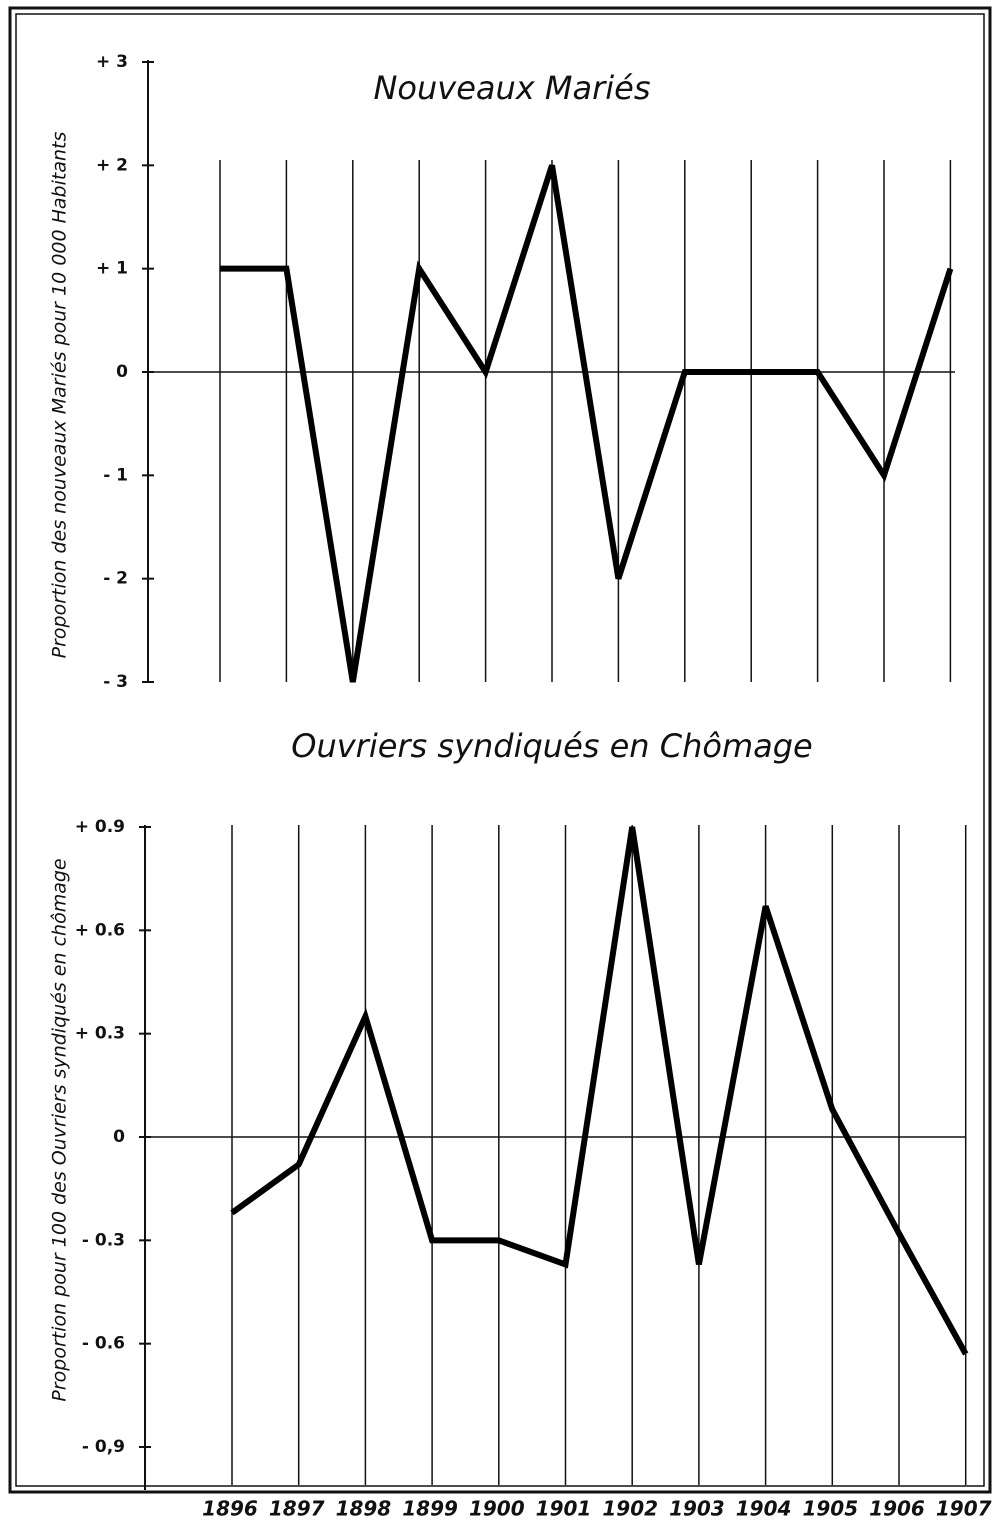 This screenshot has height=1525, width=1000. Describe the element at coordinates (112, 62) in the screenshot. I see `y-tick-label: + 3` at that location.